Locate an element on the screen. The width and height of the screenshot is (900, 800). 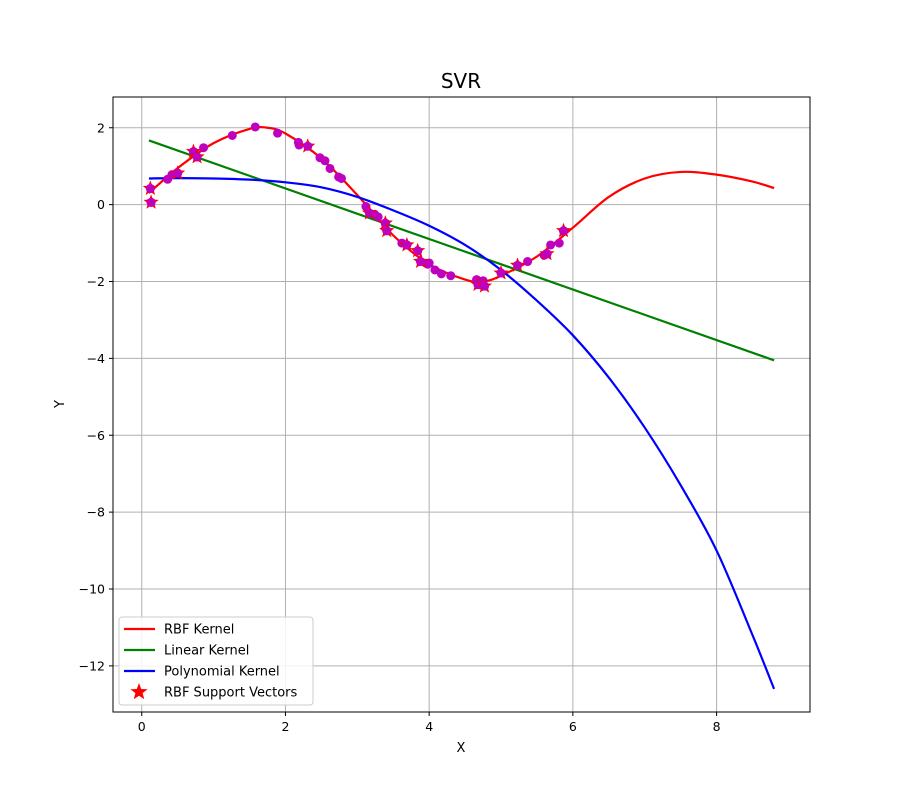
x-tick-label: 8 is located at coordinates (717, 726).